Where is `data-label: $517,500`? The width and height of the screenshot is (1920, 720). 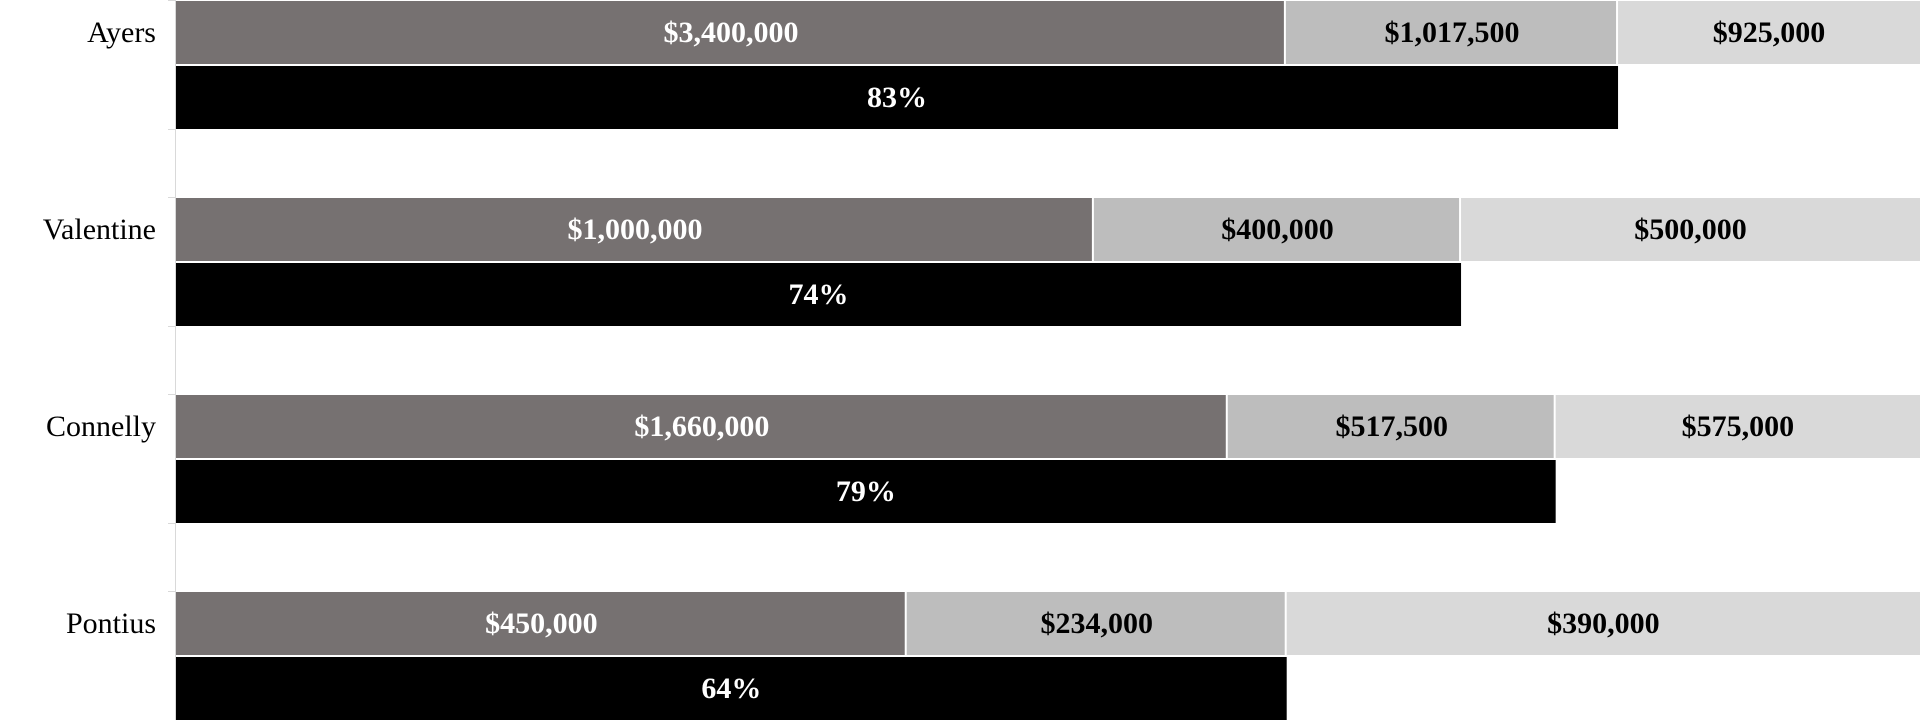
data-label: $517,500 is located at coordinates (1391, 426).